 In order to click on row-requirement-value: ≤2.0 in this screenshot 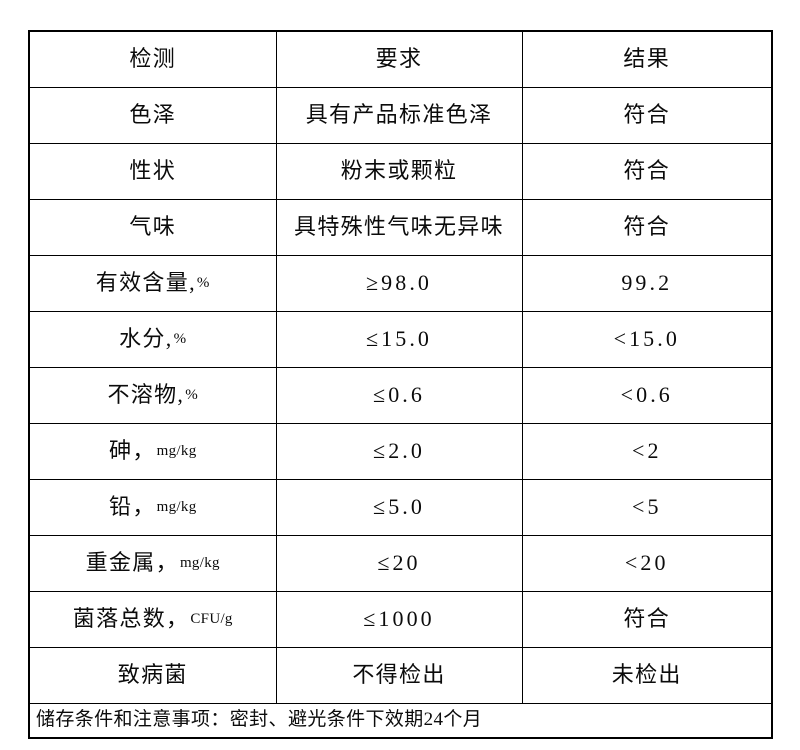, I will do `click(399, 451)`.